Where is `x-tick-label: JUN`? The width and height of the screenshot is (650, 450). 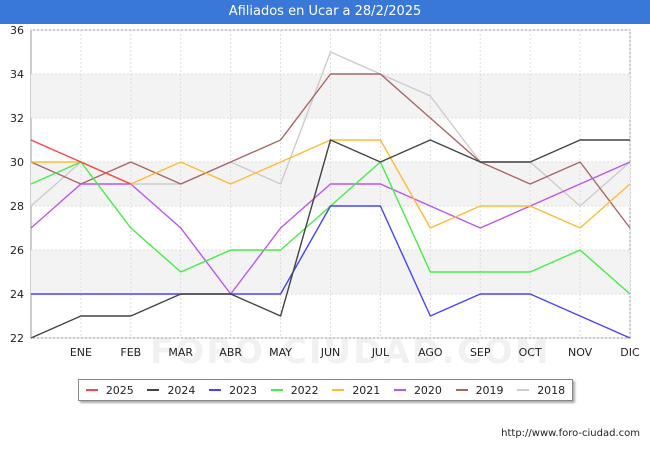
x-tick-label: JUN is located at coordinates (330, 352).